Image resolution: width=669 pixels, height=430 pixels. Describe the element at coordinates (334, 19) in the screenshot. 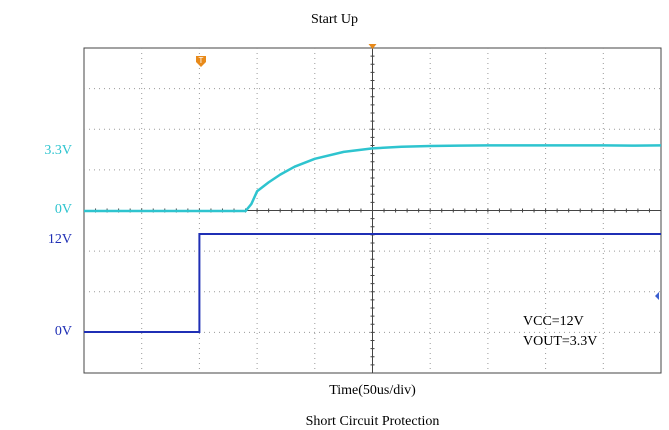

I see `chart-title: Start Up` at that location.